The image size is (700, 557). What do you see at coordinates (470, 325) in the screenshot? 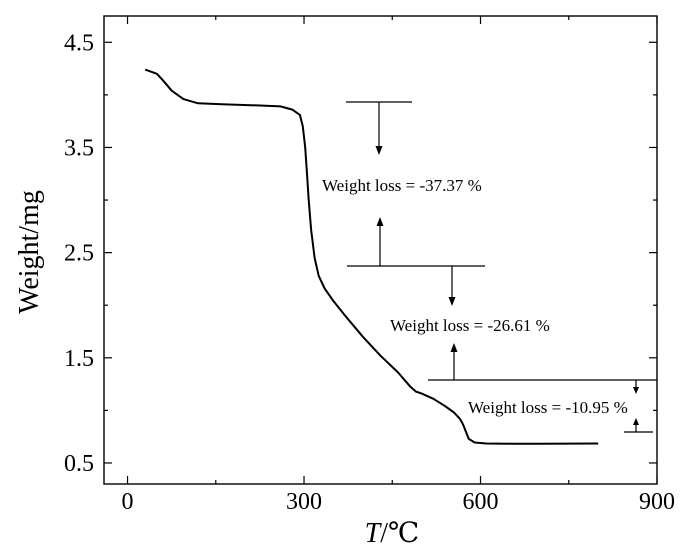
I see `annotation-2: Weight loss = -26.61 %` at bounding box center [470, 325].